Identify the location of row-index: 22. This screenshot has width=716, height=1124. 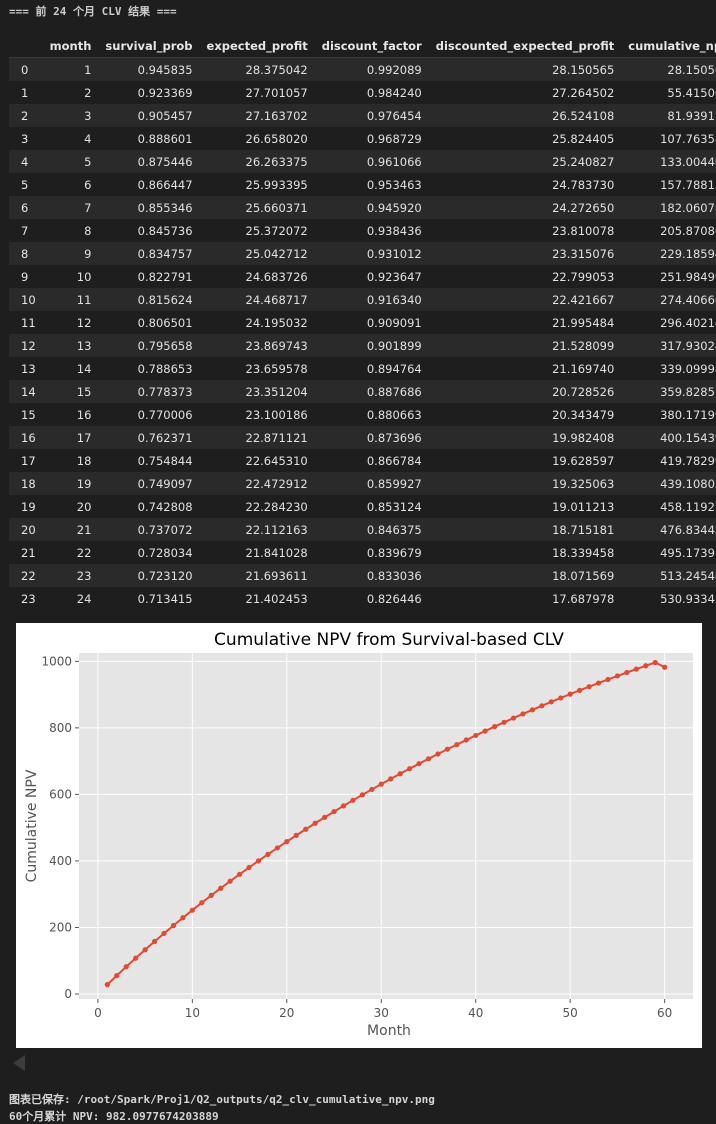
(28, 575).